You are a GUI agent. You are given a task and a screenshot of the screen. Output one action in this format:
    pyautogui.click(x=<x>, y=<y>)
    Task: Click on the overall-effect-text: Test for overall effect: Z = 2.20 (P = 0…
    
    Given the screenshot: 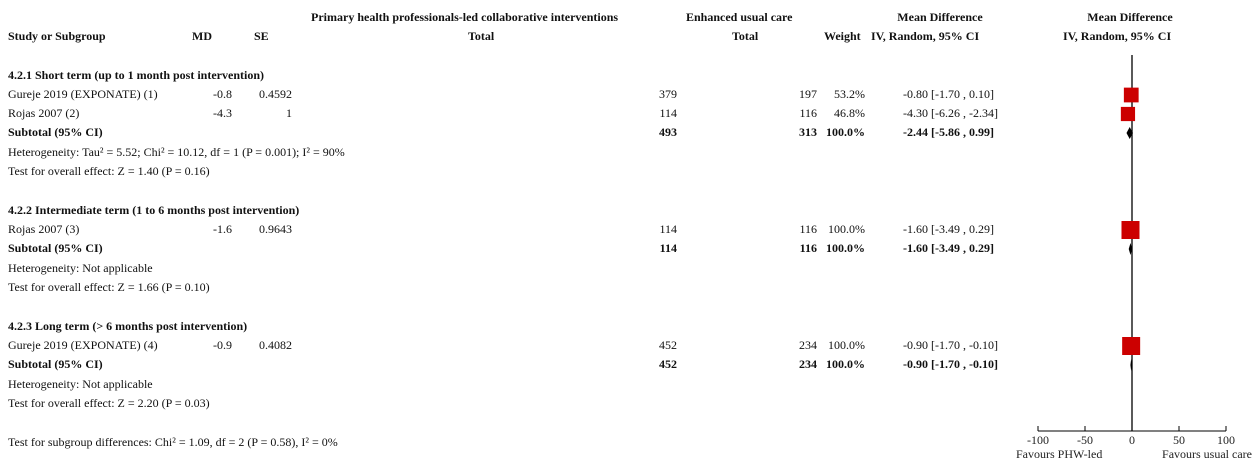 What is the action you would take?
    pyautogui.click(x=109, y=403)
    